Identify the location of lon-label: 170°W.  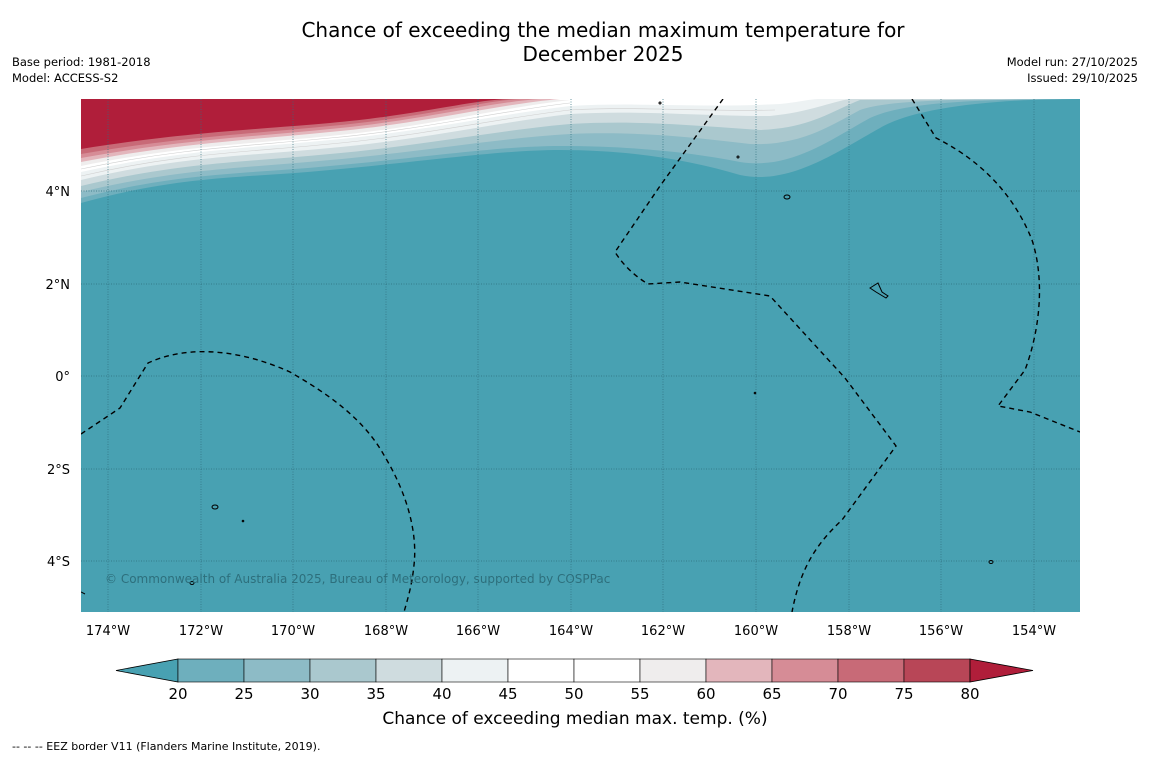
(293, 631).